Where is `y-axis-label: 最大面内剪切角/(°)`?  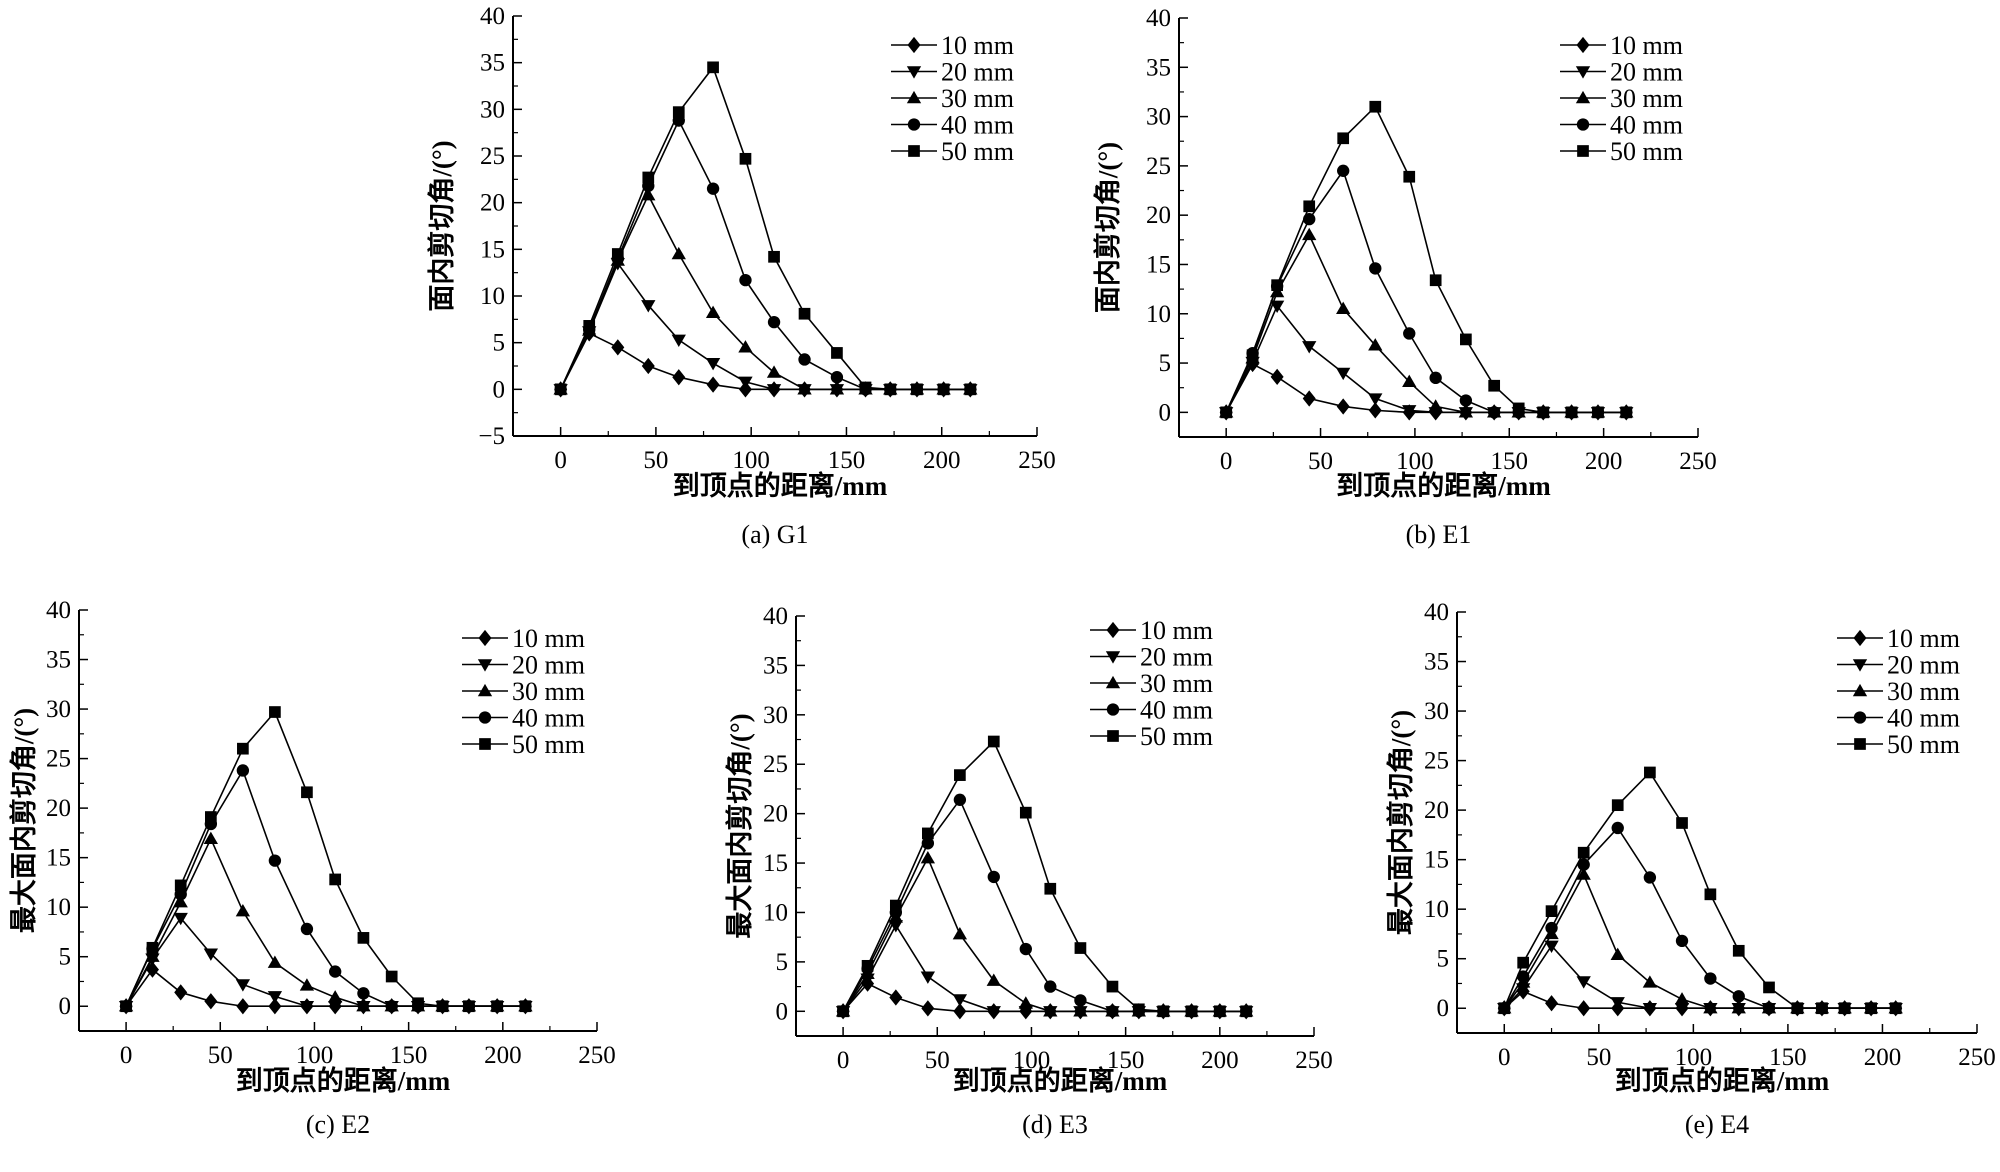 y-axis-label: 最大面内剪切角/(°) is located at coordinates (1400, 822).